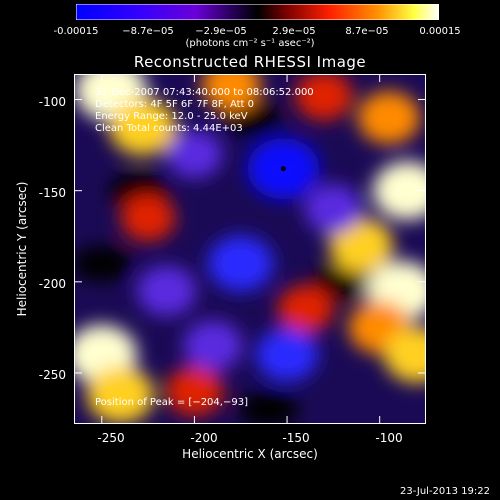 This screenshot has height=500, width=500. Describe the element at coordinates (52, 193) in the screenshot. I see `y-tick-label: -150` at that location.